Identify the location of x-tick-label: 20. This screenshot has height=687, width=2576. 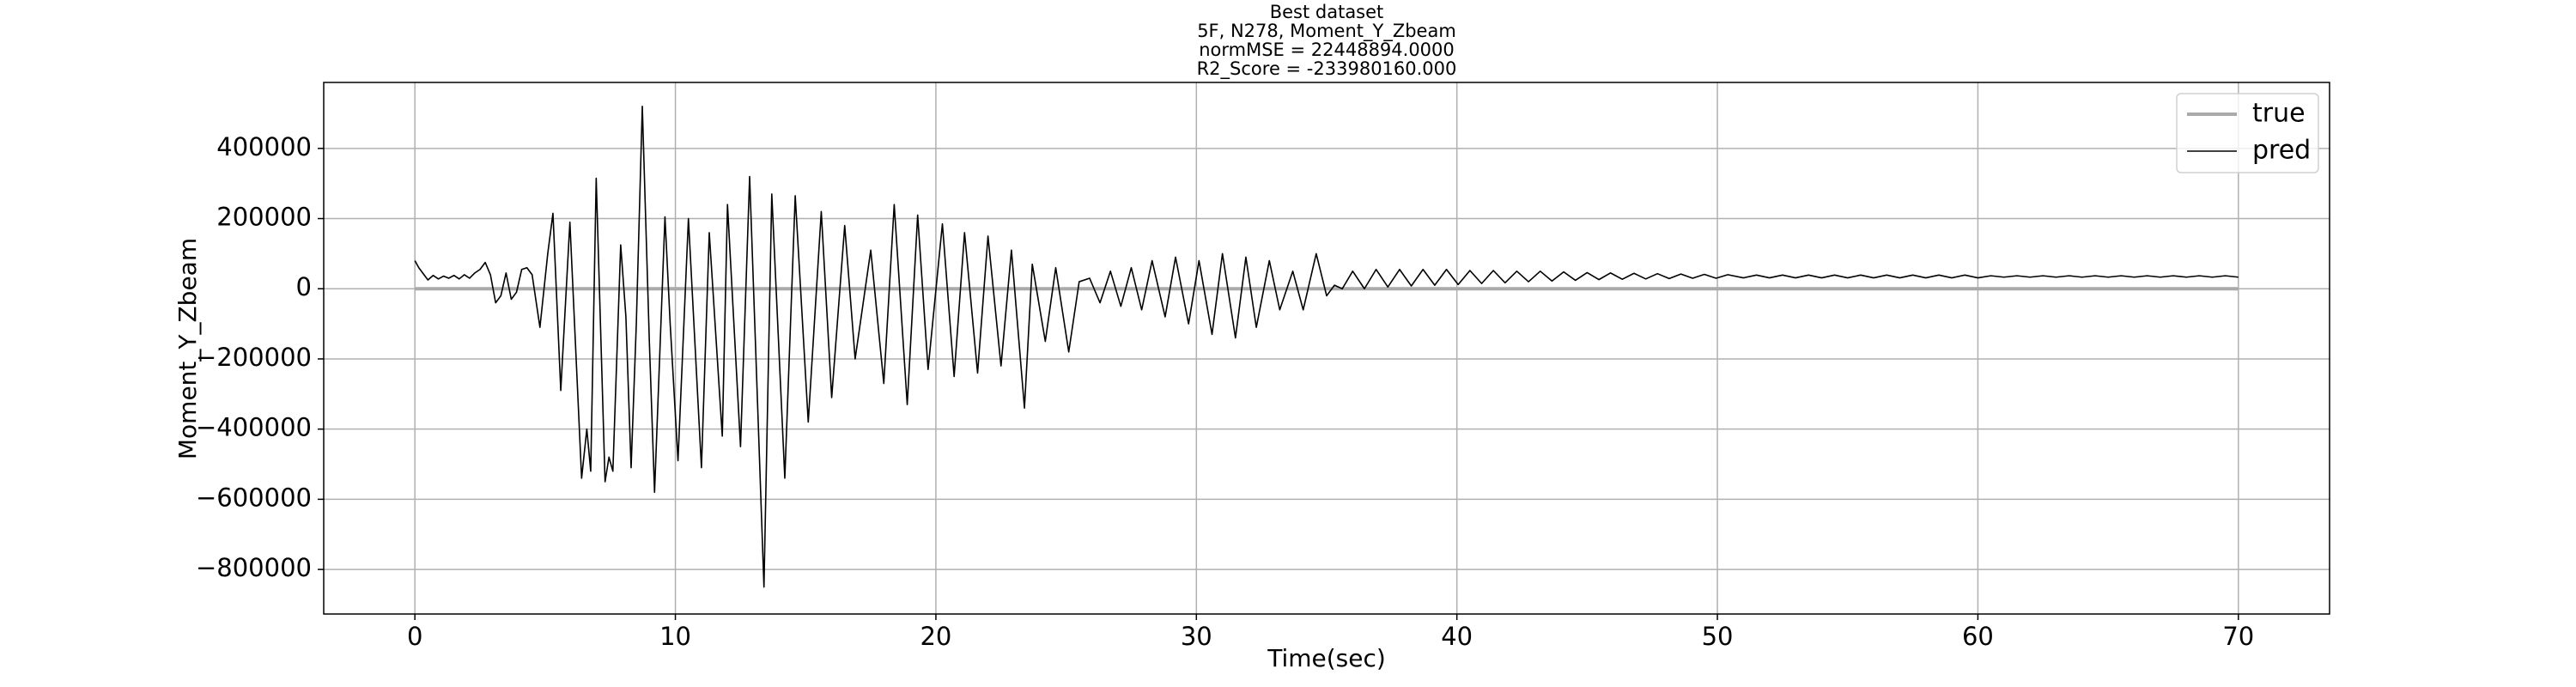
(936, 636).